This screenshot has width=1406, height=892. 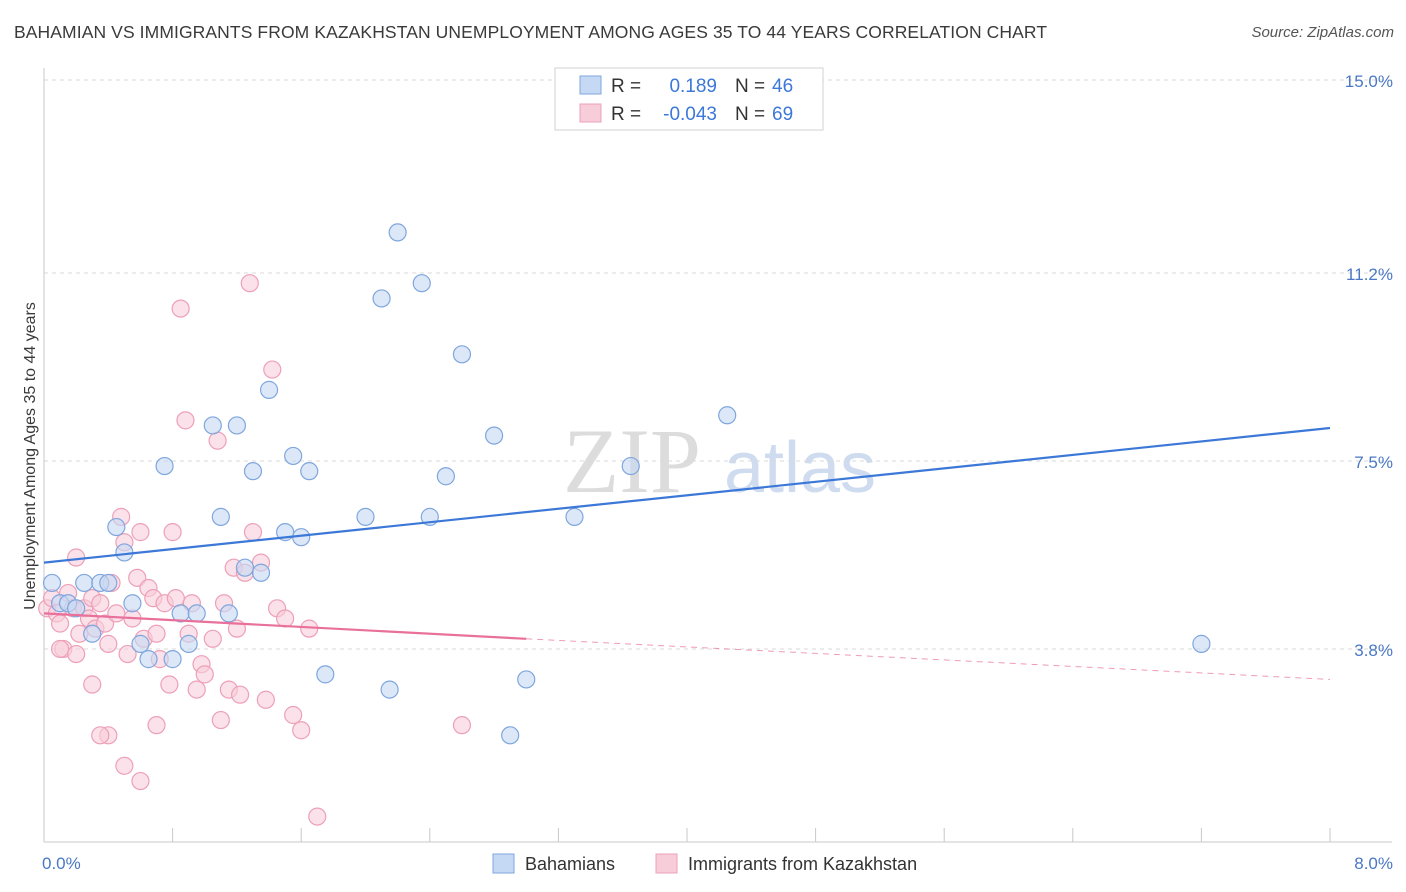 I want to click on chart-source: Source: ZipAtlas.com, so click(x=1322, y=32).